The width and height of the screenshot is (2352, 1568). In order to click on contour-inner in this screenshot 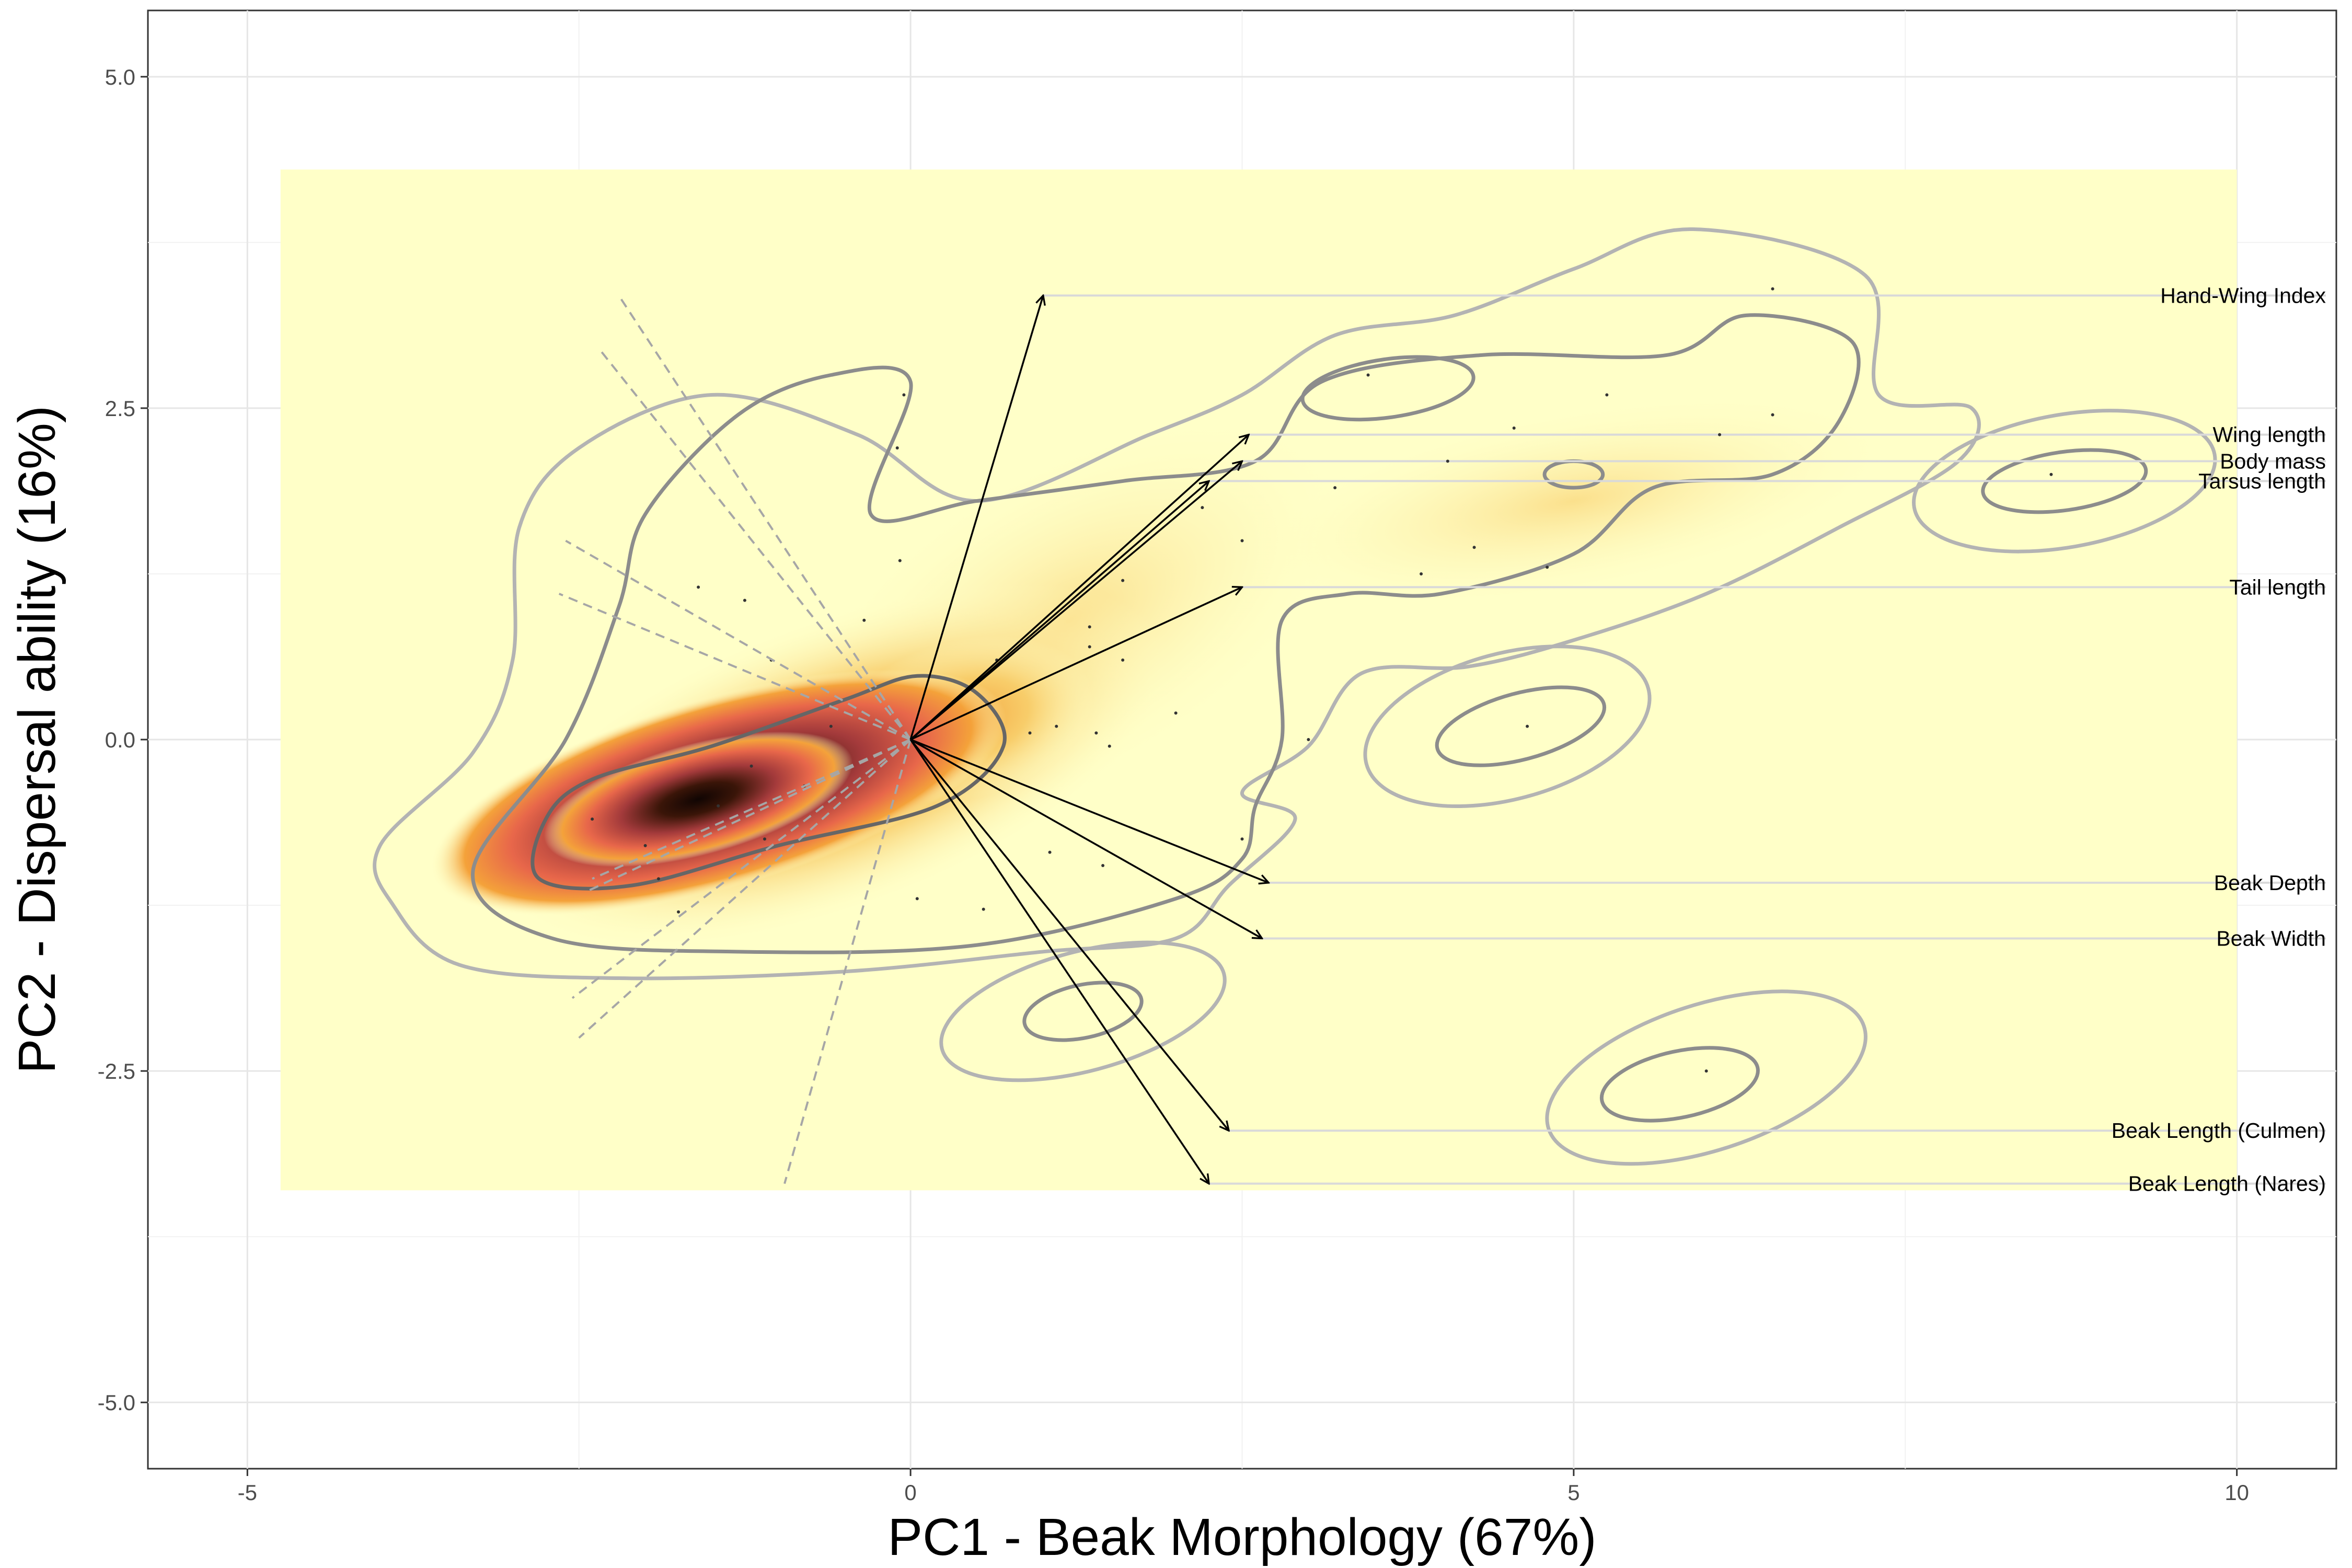, I will do `click(769, 782)`.